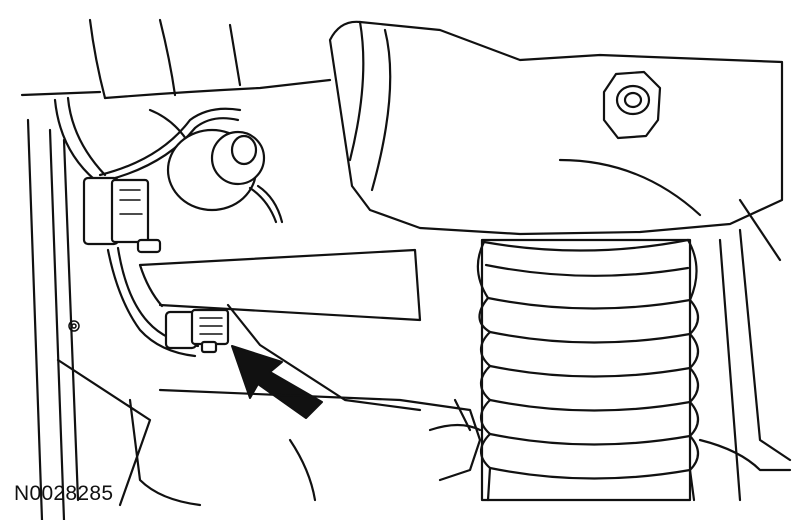  What do you see at coordinates (197, 331) in the screenshot?
I see `target-connector` at bounding box center [197, 331].